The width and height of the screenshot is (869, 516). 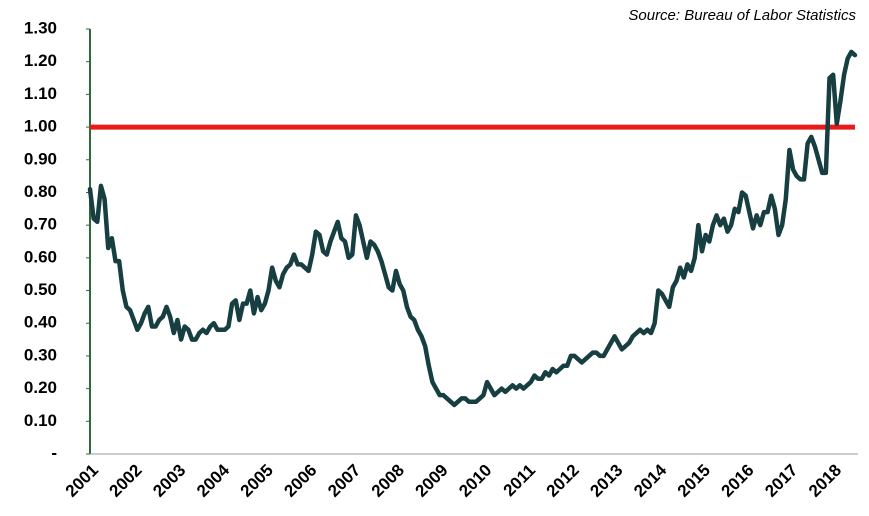 I want to click on y-tick-label: 1.20, so click(x=40, y=60).